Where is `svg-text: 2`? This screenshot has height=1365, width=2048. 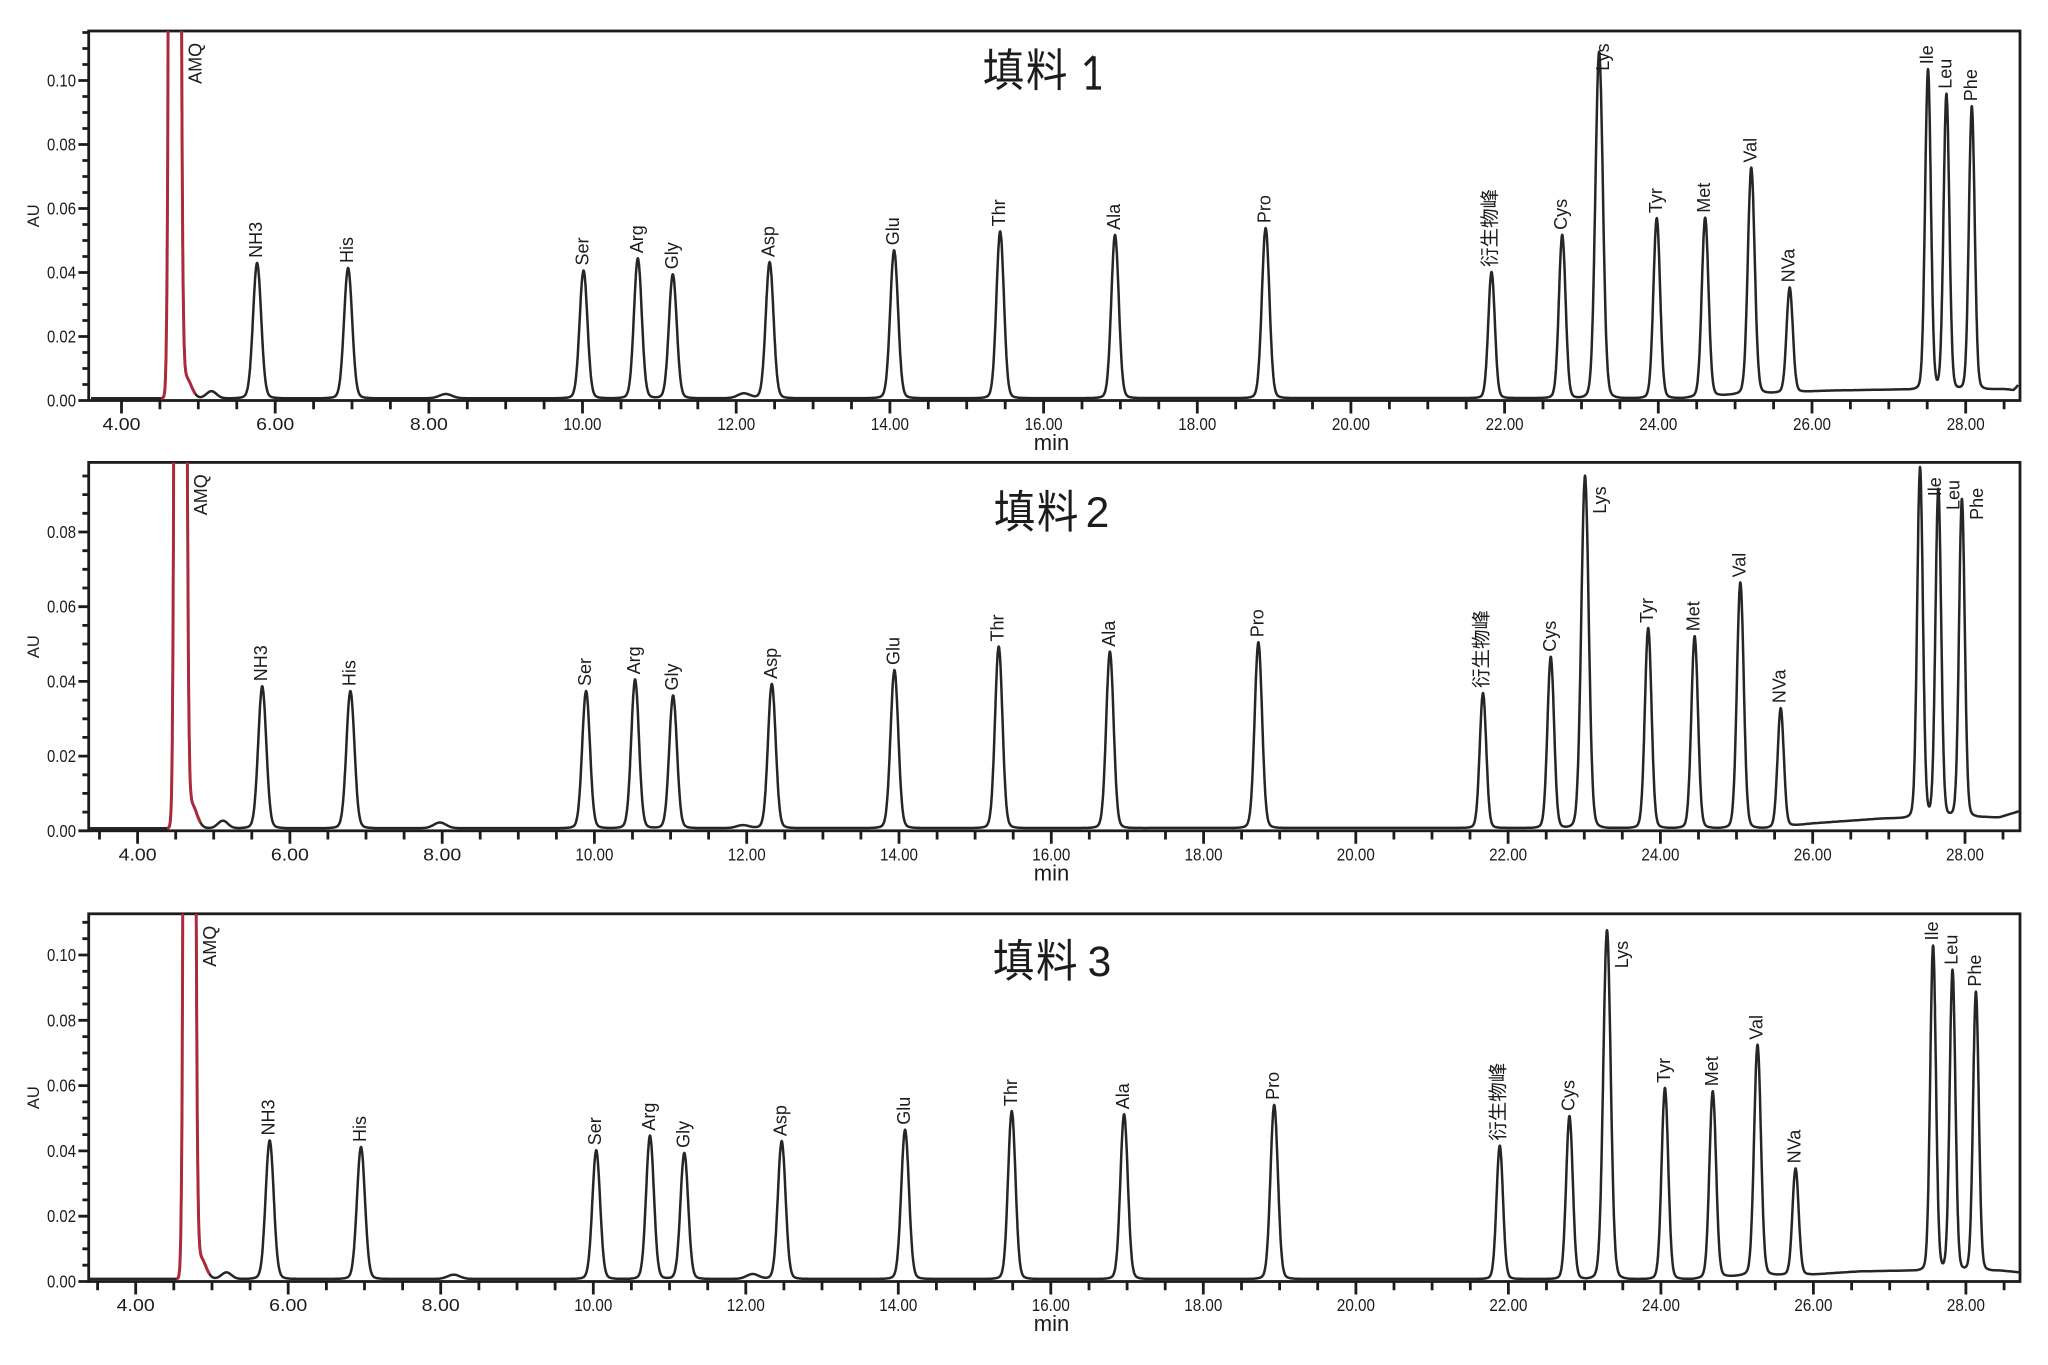
svg-text: 2 is located at coordinates (1098, 513).